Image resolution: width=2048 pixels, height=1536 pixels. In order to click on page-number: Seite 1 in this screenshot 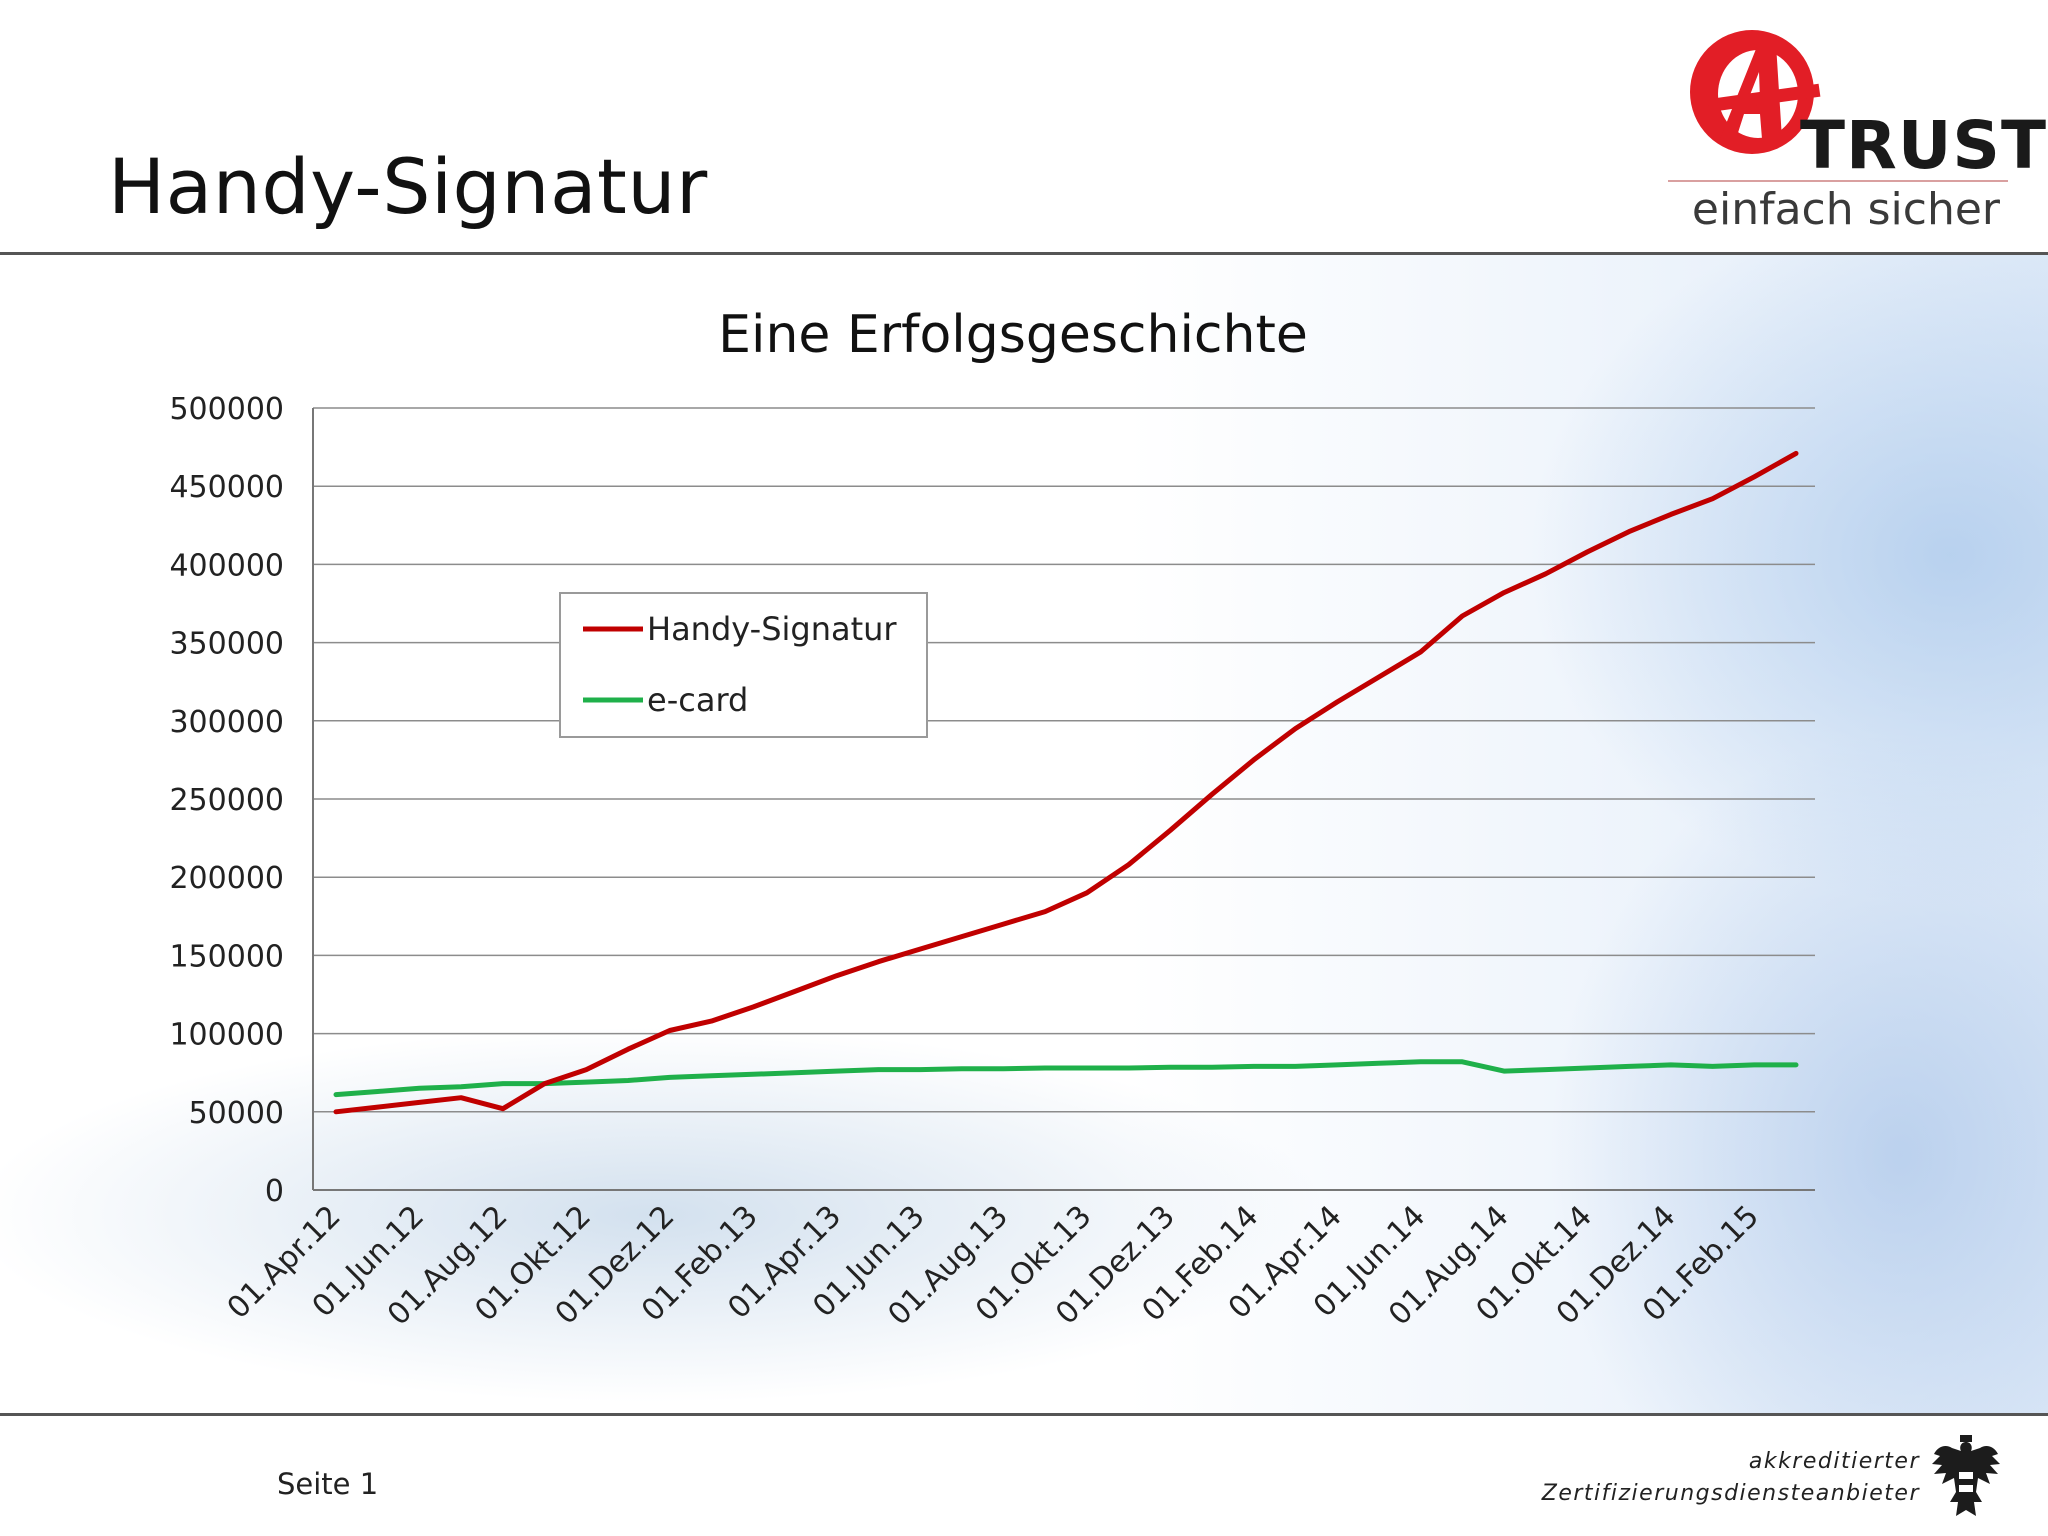, I will do `click(328, 1484)`.